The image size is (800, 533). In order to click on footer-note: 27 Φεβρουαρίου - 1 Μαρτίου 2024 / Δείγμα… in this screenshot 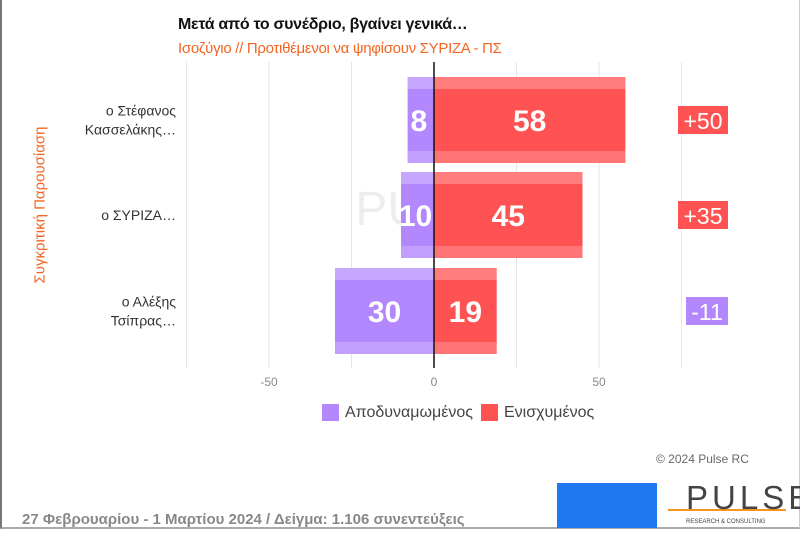, I will do `click(243, 519)`.